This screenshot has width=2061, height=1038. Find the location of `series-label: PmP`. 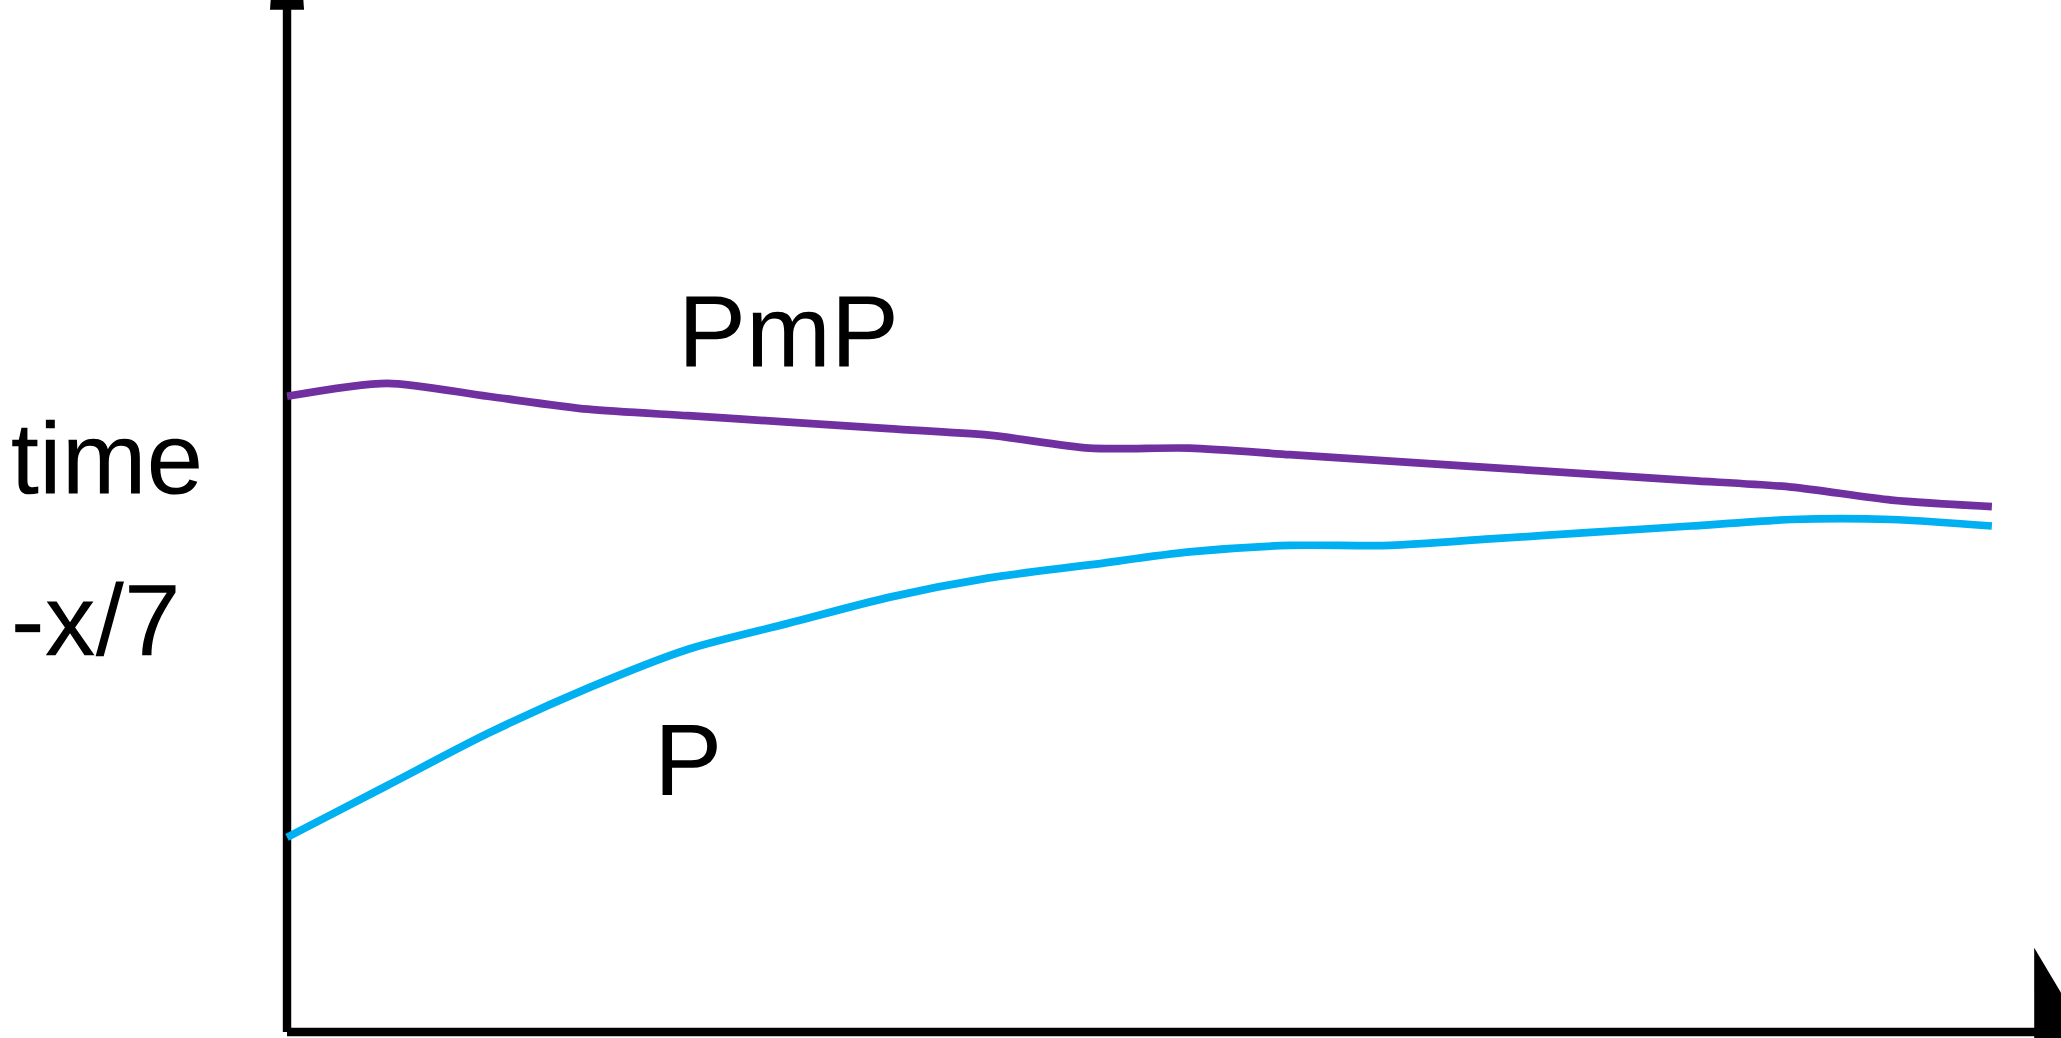

series-label: PmP is located at coordinates (790, 331).